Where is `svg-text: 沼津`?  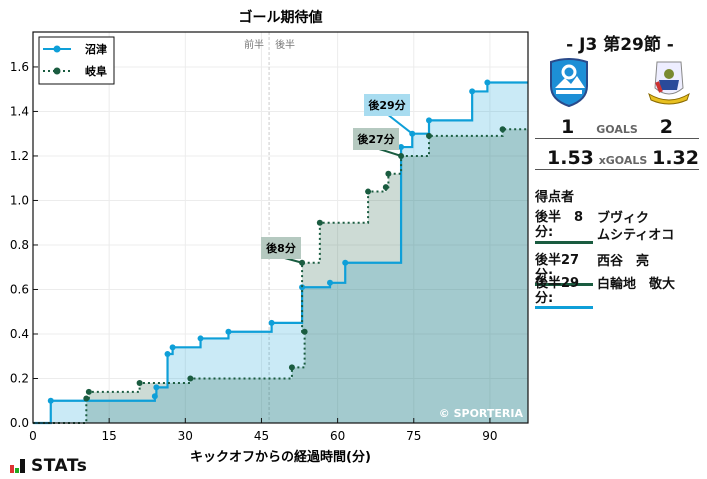
svg-text: 沼津 is located at coordinates (96, 49).